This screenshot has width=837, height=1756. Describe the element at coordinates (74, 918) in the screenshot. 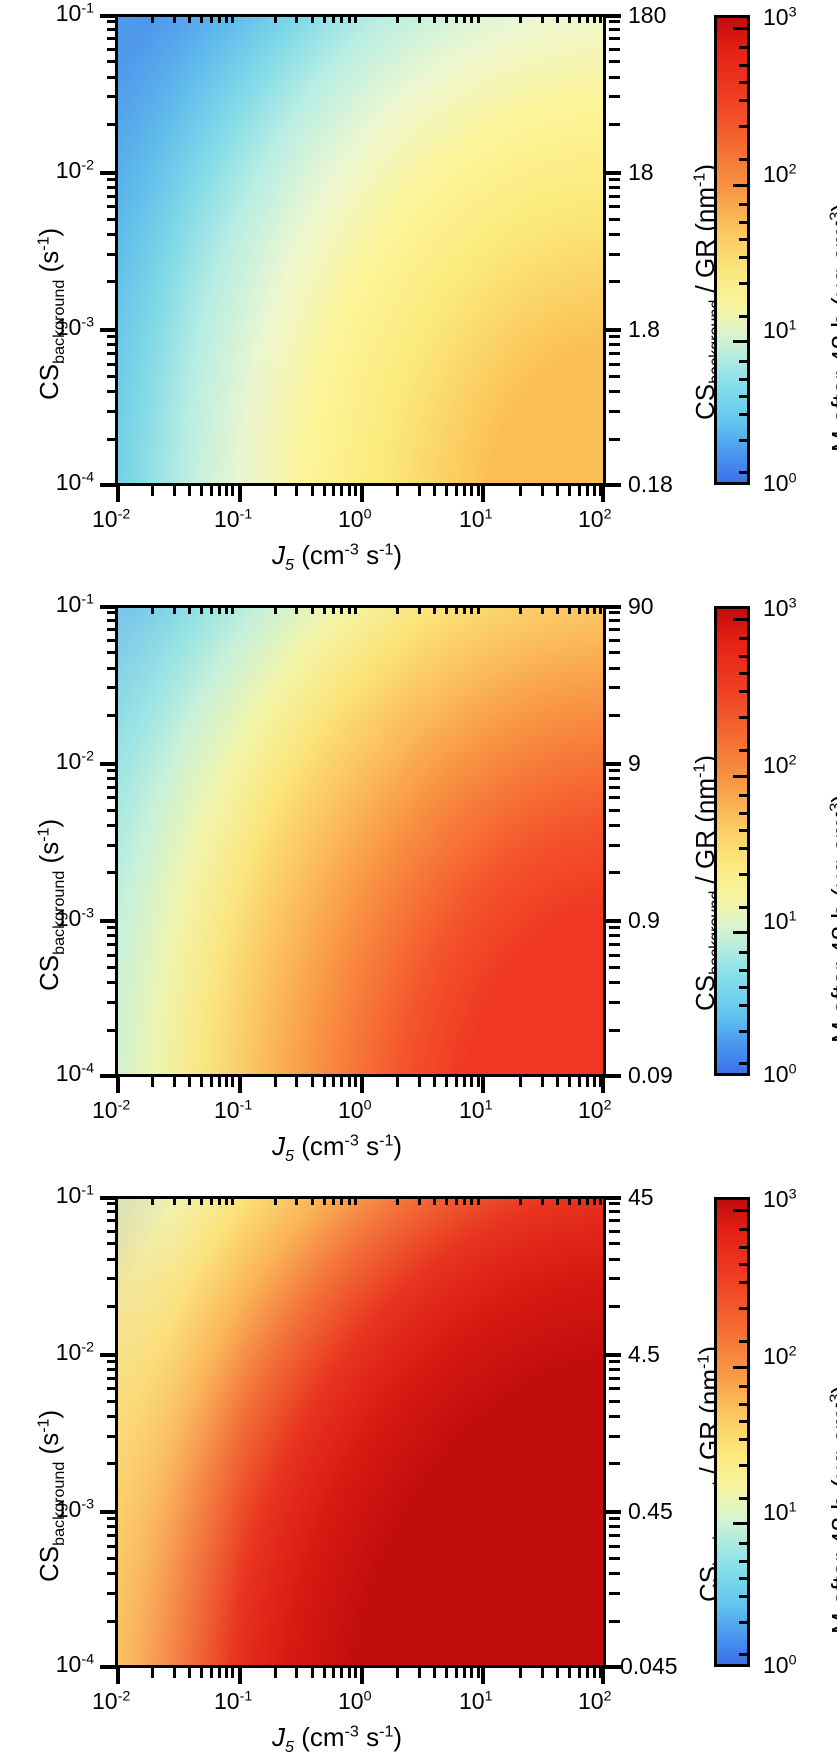

I see `panel-b-ytick-label-2: 10-3` at that location.